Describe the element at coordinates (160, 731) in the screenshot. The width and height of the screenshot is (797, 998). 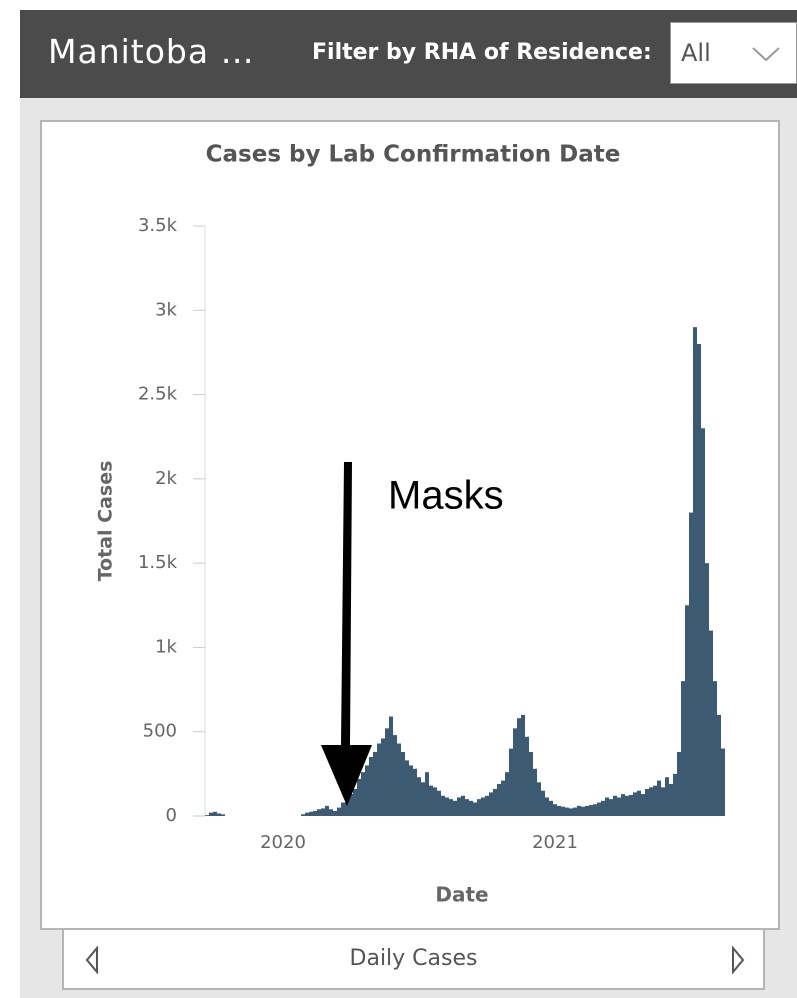
I see `y-tick-label: 500` at that location.